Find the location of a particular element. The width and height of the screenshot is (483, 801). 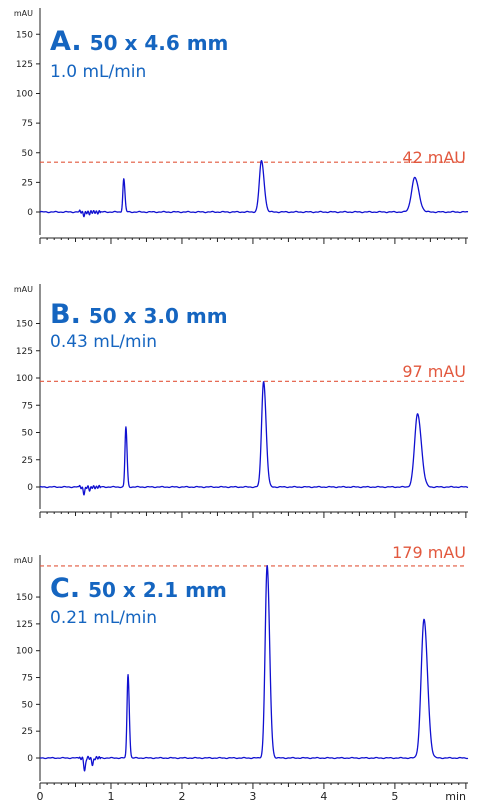

reference-label: 42 mAU is located at coordinates (434, 157).